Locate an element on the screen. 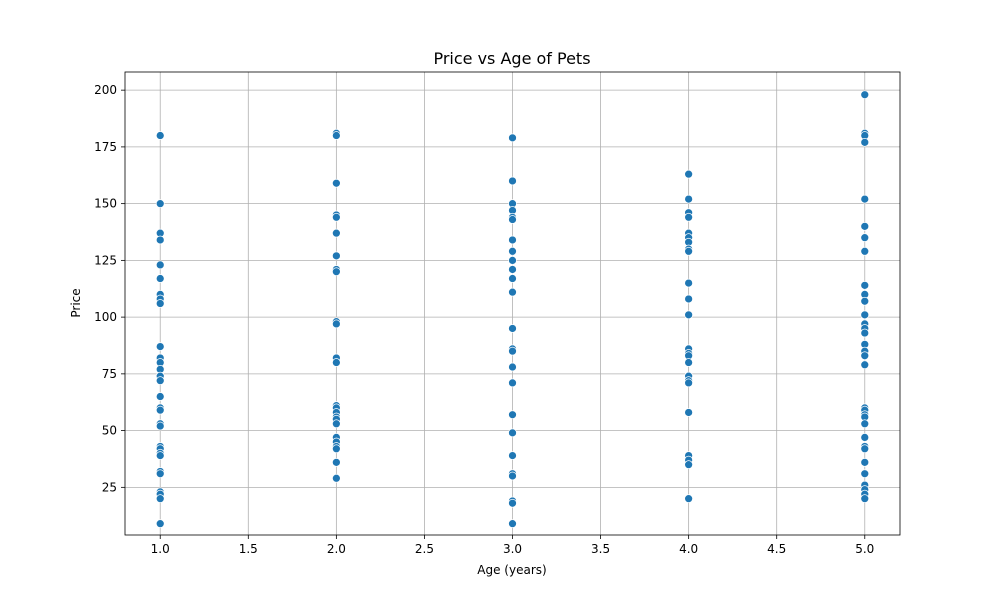  x-tick-label: 5.0 is located at coordinates (864, 549).